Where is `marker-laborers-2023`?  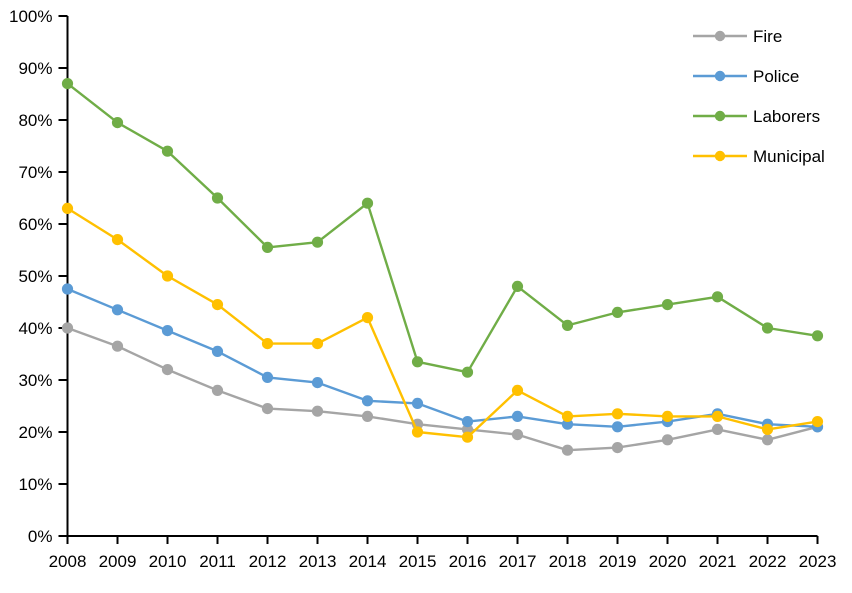
marker-laborers-2023 is located at coordinates (817, 336).